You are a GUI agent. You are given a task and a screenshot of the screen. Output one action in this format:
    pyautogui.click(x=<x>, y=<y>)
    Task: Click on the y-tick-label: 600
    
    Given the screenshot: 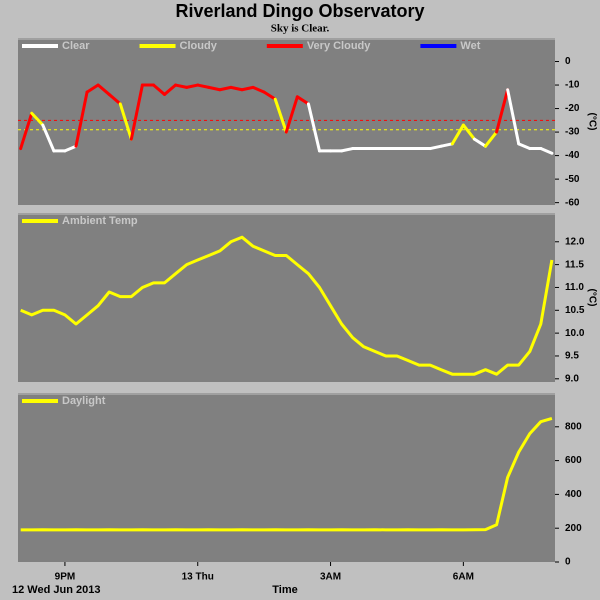 What is the action you would take?
    pyautogui.click(x=573, y=460)
    